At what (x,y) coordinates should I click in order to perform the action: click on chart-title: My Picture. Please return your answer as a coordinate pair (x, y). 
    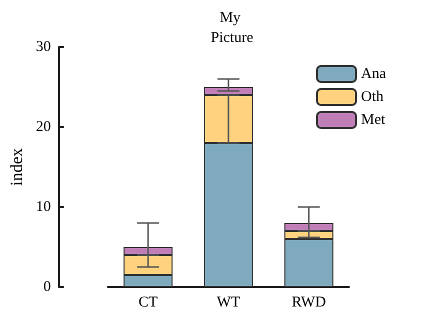
    Looking at the image, I should click on (232, 28).